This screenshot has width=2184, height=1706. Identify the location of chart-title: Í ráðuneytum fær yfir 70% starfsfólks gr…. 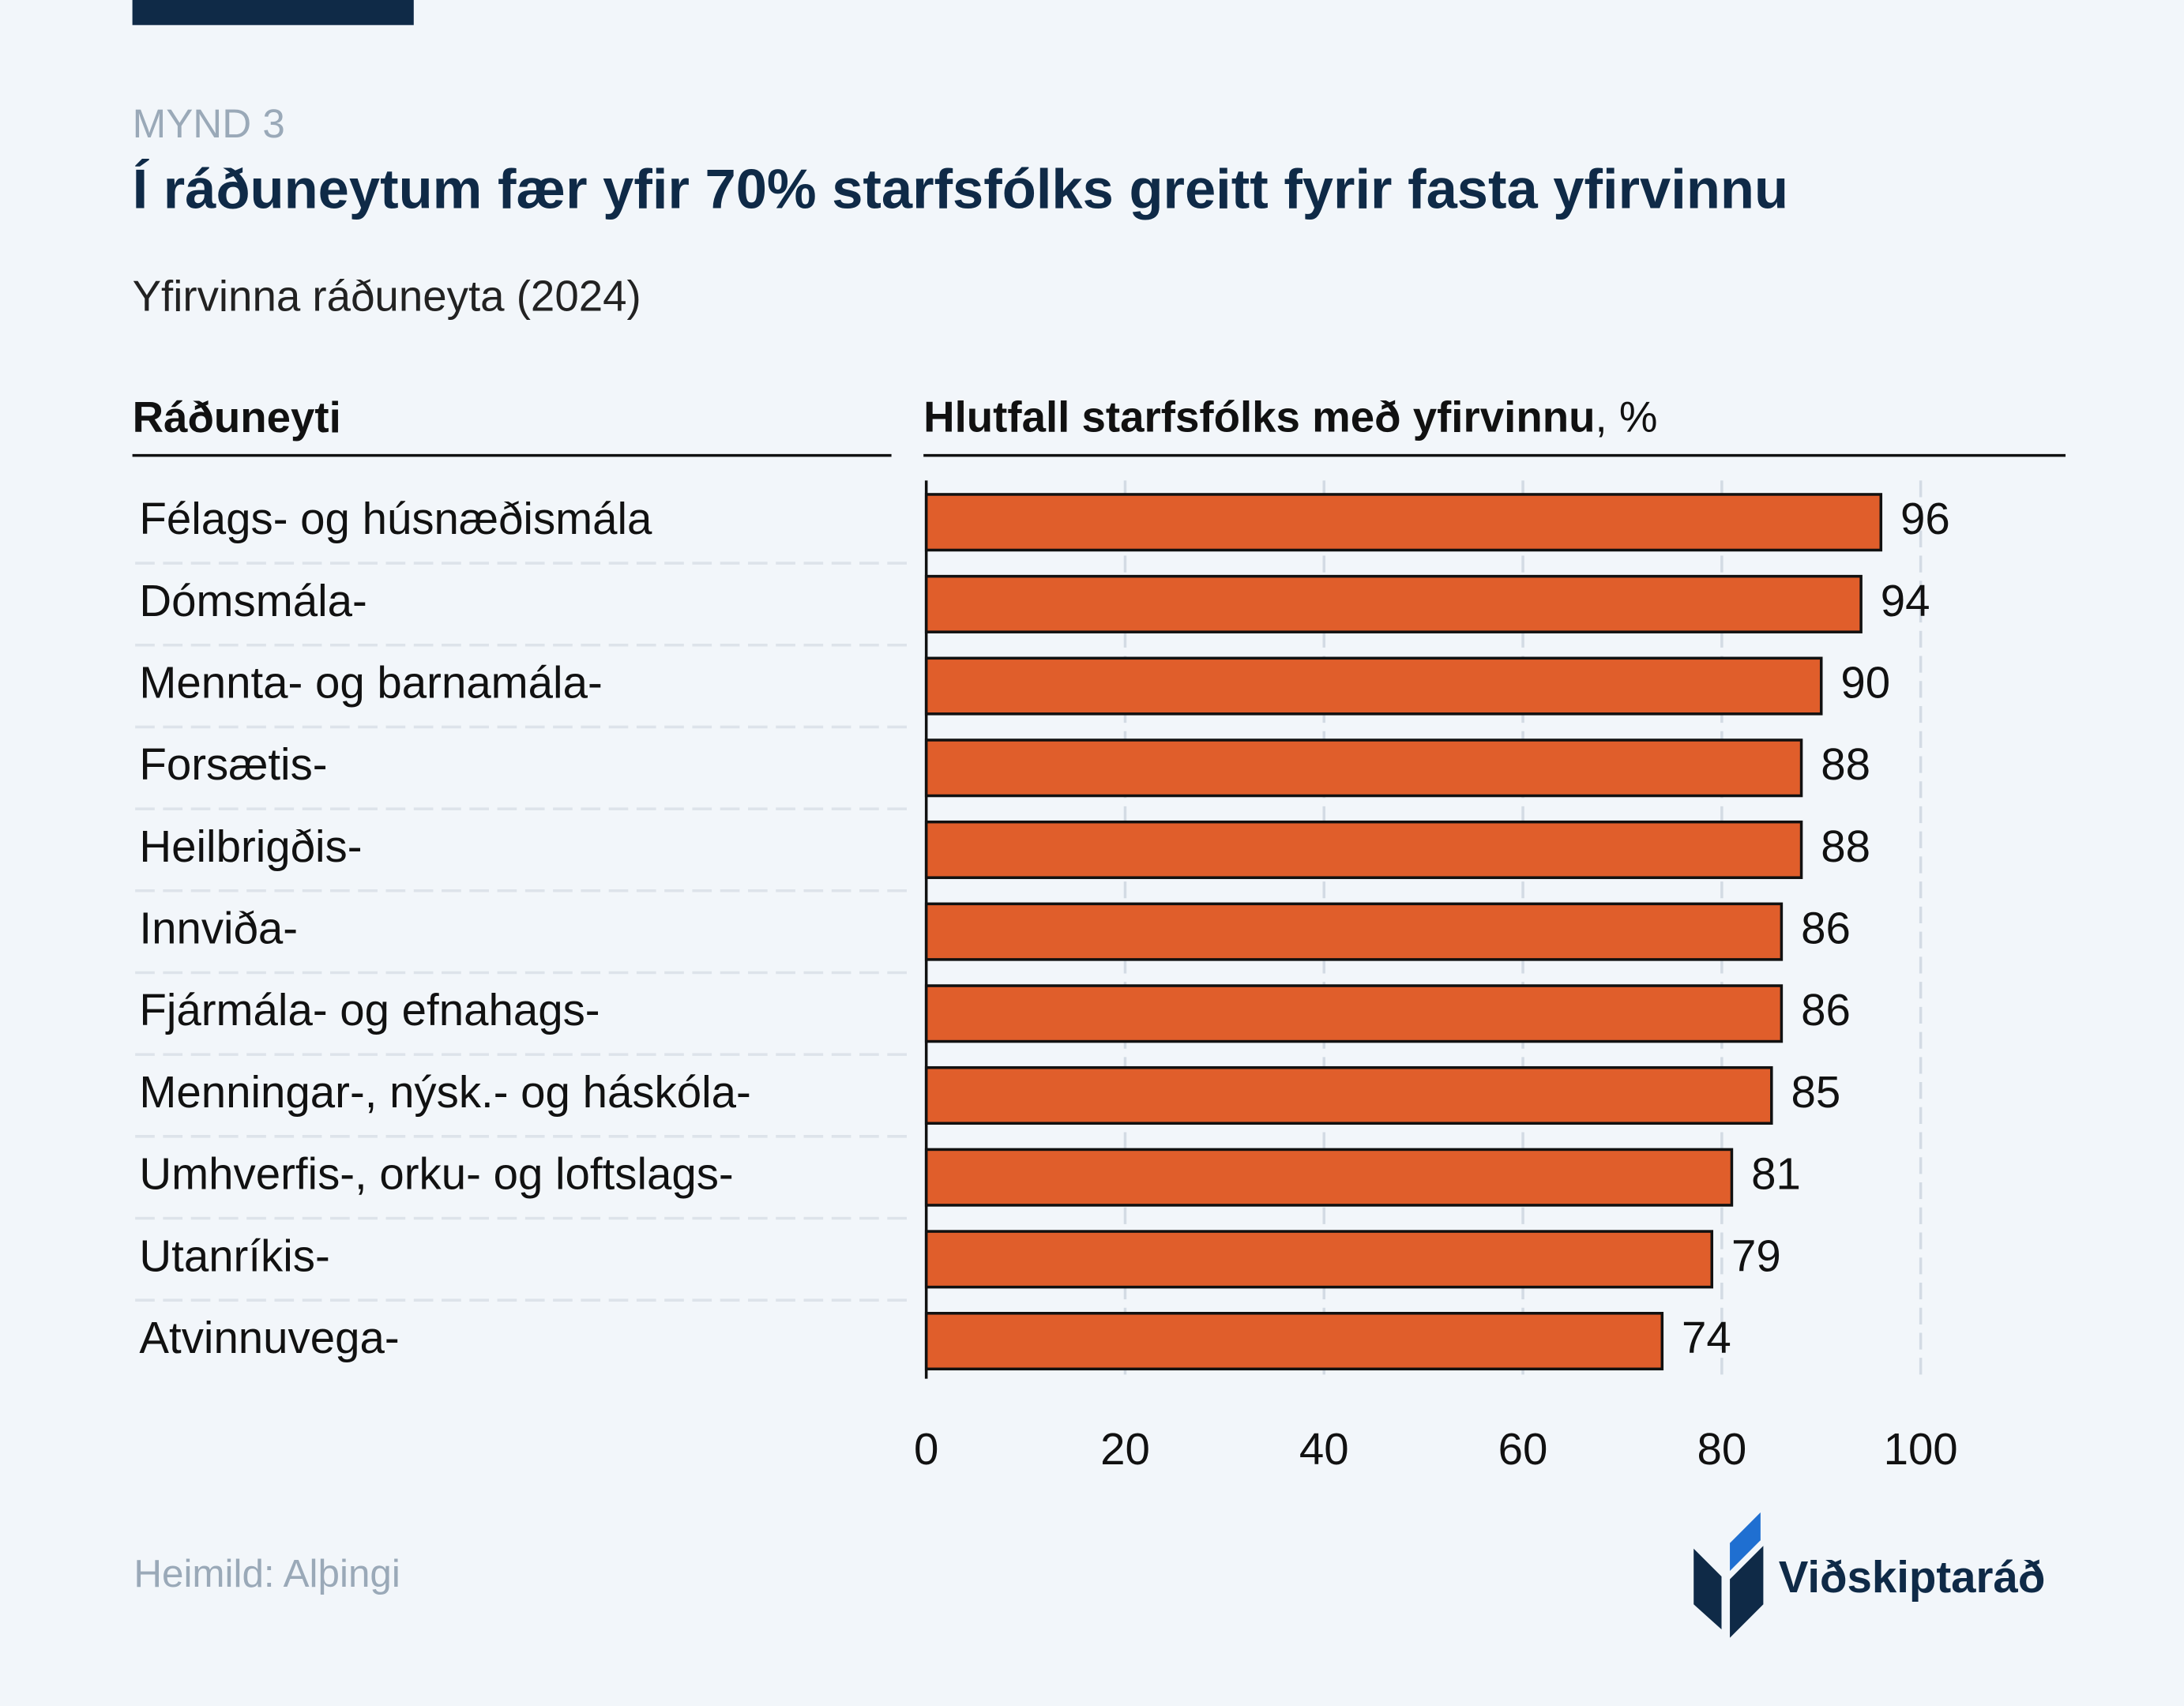
(960, 189).